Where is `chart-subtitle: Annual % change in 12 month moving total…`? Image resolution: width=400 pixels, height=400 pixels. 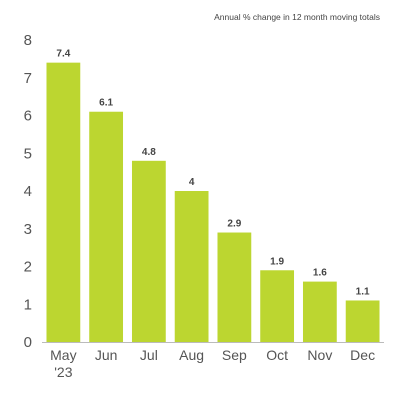
chart-subtitle: Annual % change in 12 month moving total… is located at coordinates (297, 17).